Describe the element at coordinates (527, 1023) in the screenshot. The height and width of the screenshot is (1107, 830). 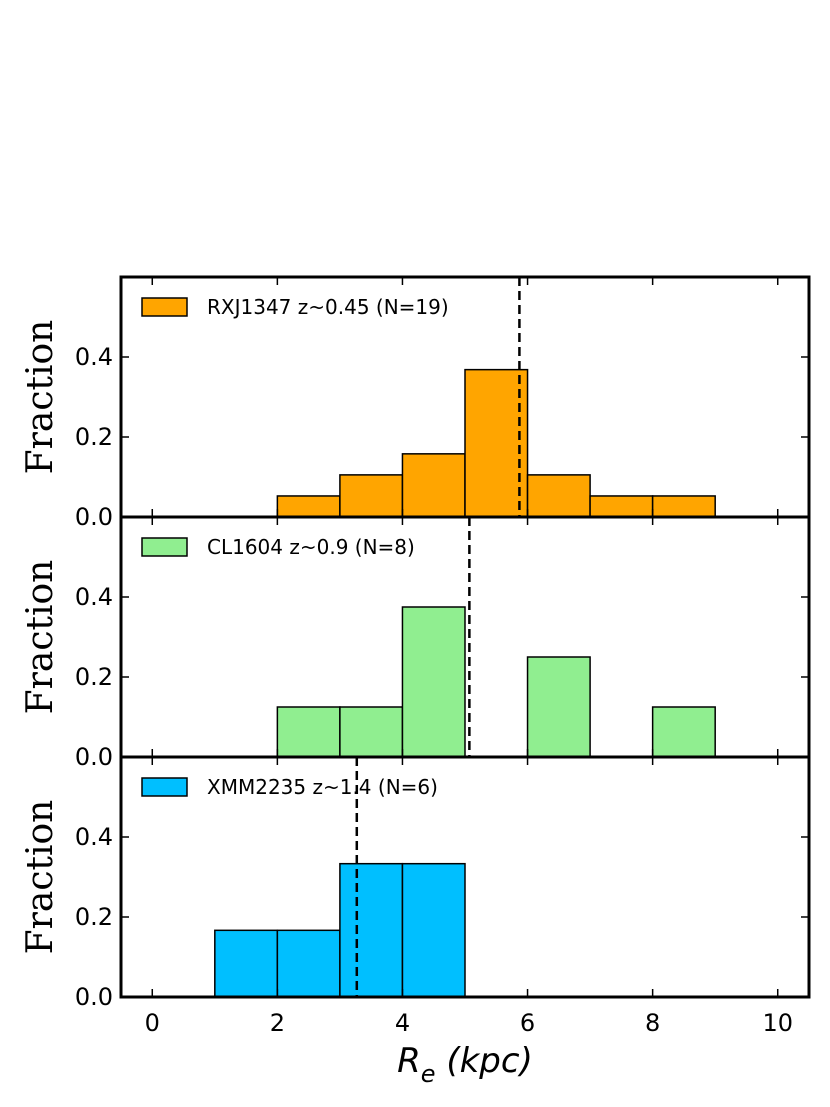
I see `x-tick-label: 6` at that location.